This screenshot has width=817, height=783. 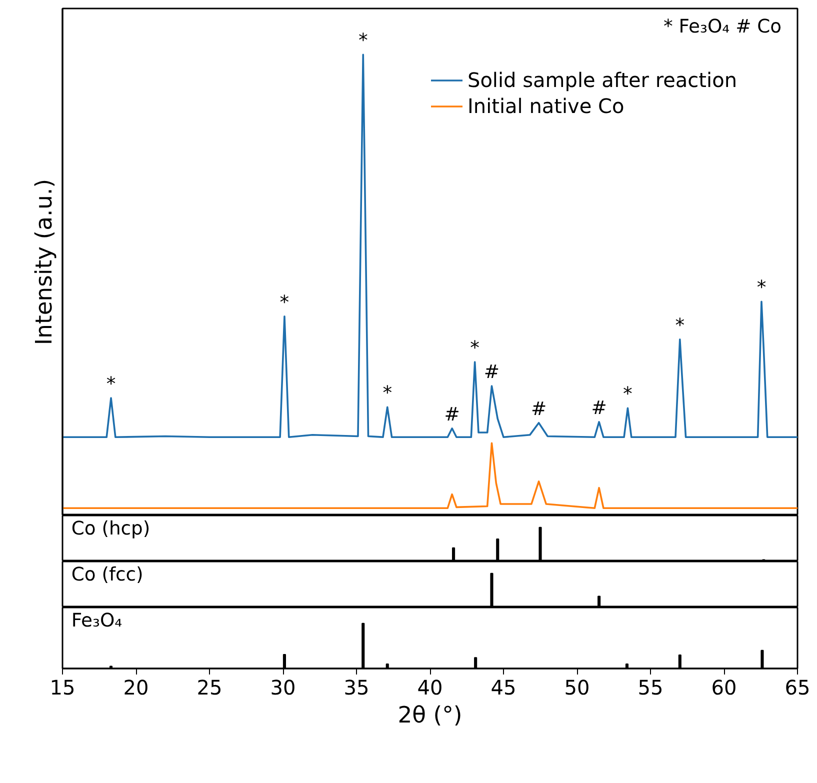 What do you see at coordinates (723, 27) in the screenshot?
I see `text: * Fe₃O₄ # Co` at bounding box center [723, 27].